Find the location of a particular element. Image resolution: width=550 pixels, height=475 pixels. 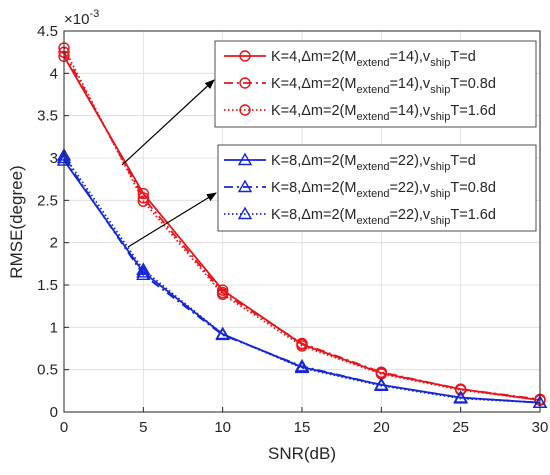

x-tick-label: 5 is located at coordinates (143, 427).